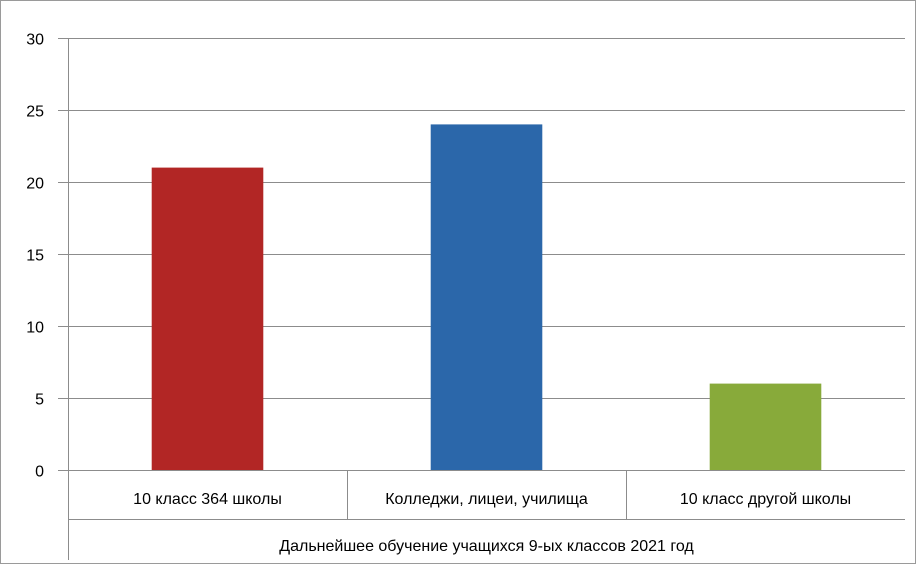 The width and height of the screenshot is (916, 564). Describe the element at coordinates (35, 328) in the screenshot. I see `y-tick-label: 10` at that location.